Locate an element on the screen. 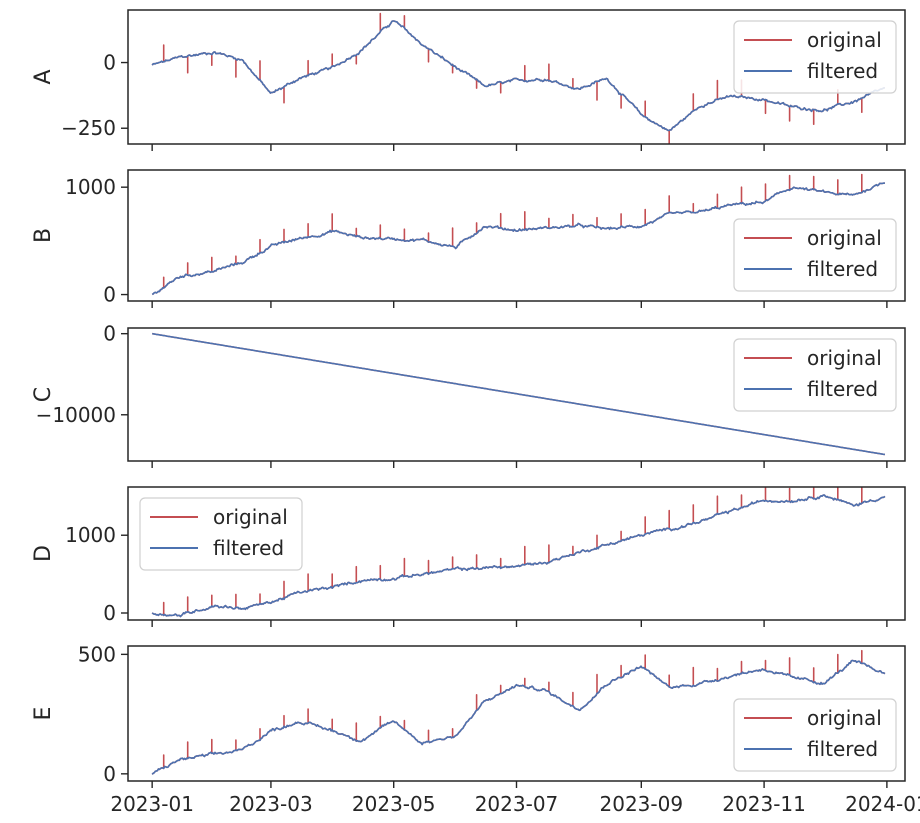 This screenshot has height=823, width=920. y-axis-label: D is located at coordinates (43, 553).